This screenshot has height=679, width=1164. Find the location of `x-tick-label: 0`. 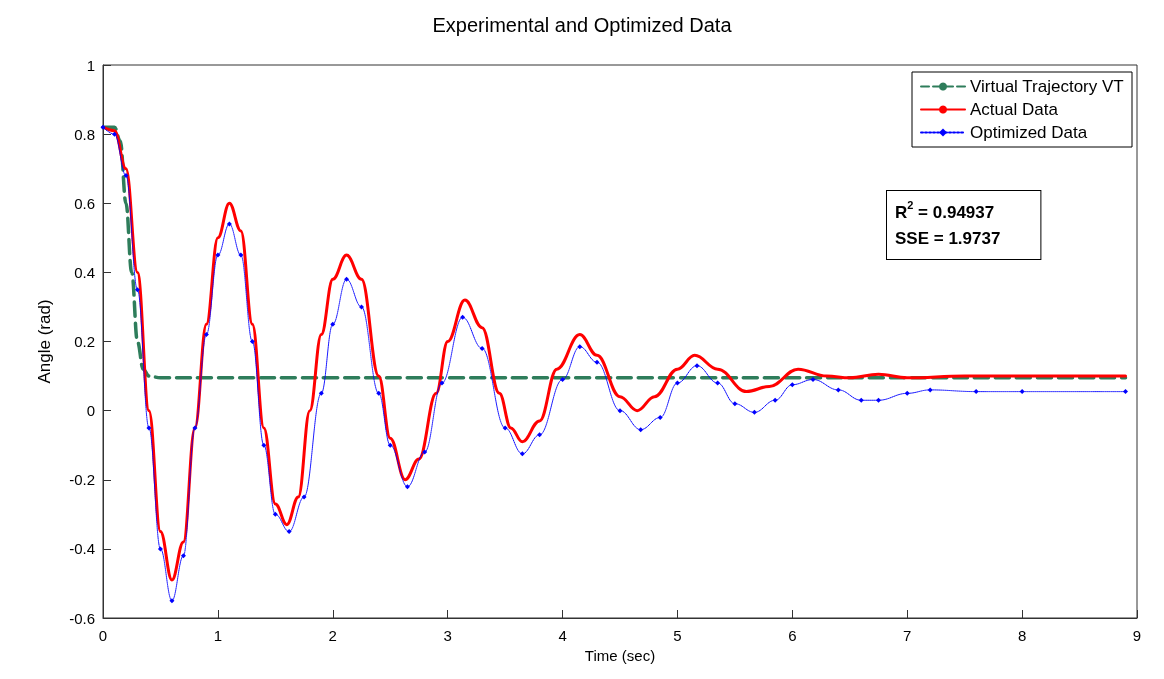

x-tick-label: 0 is located at coordinates (103, 635).